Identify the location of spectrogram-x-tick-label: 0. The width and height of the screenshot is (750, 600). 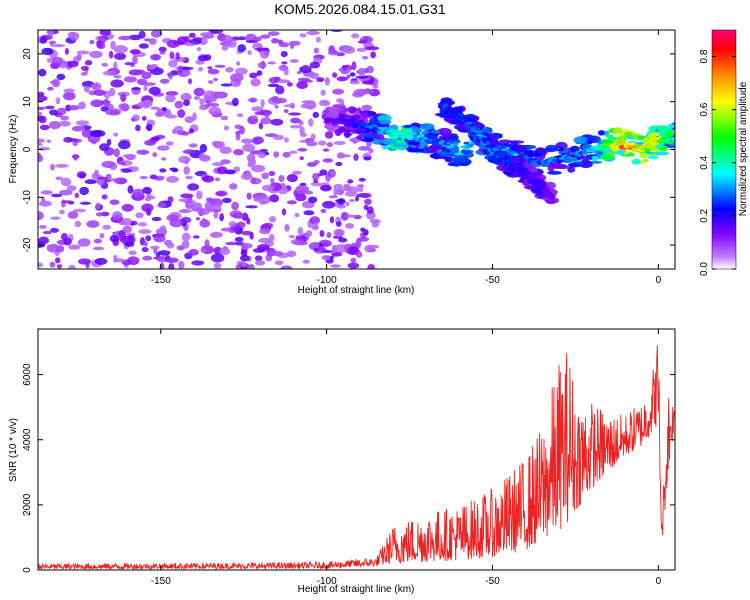
(659, 280).